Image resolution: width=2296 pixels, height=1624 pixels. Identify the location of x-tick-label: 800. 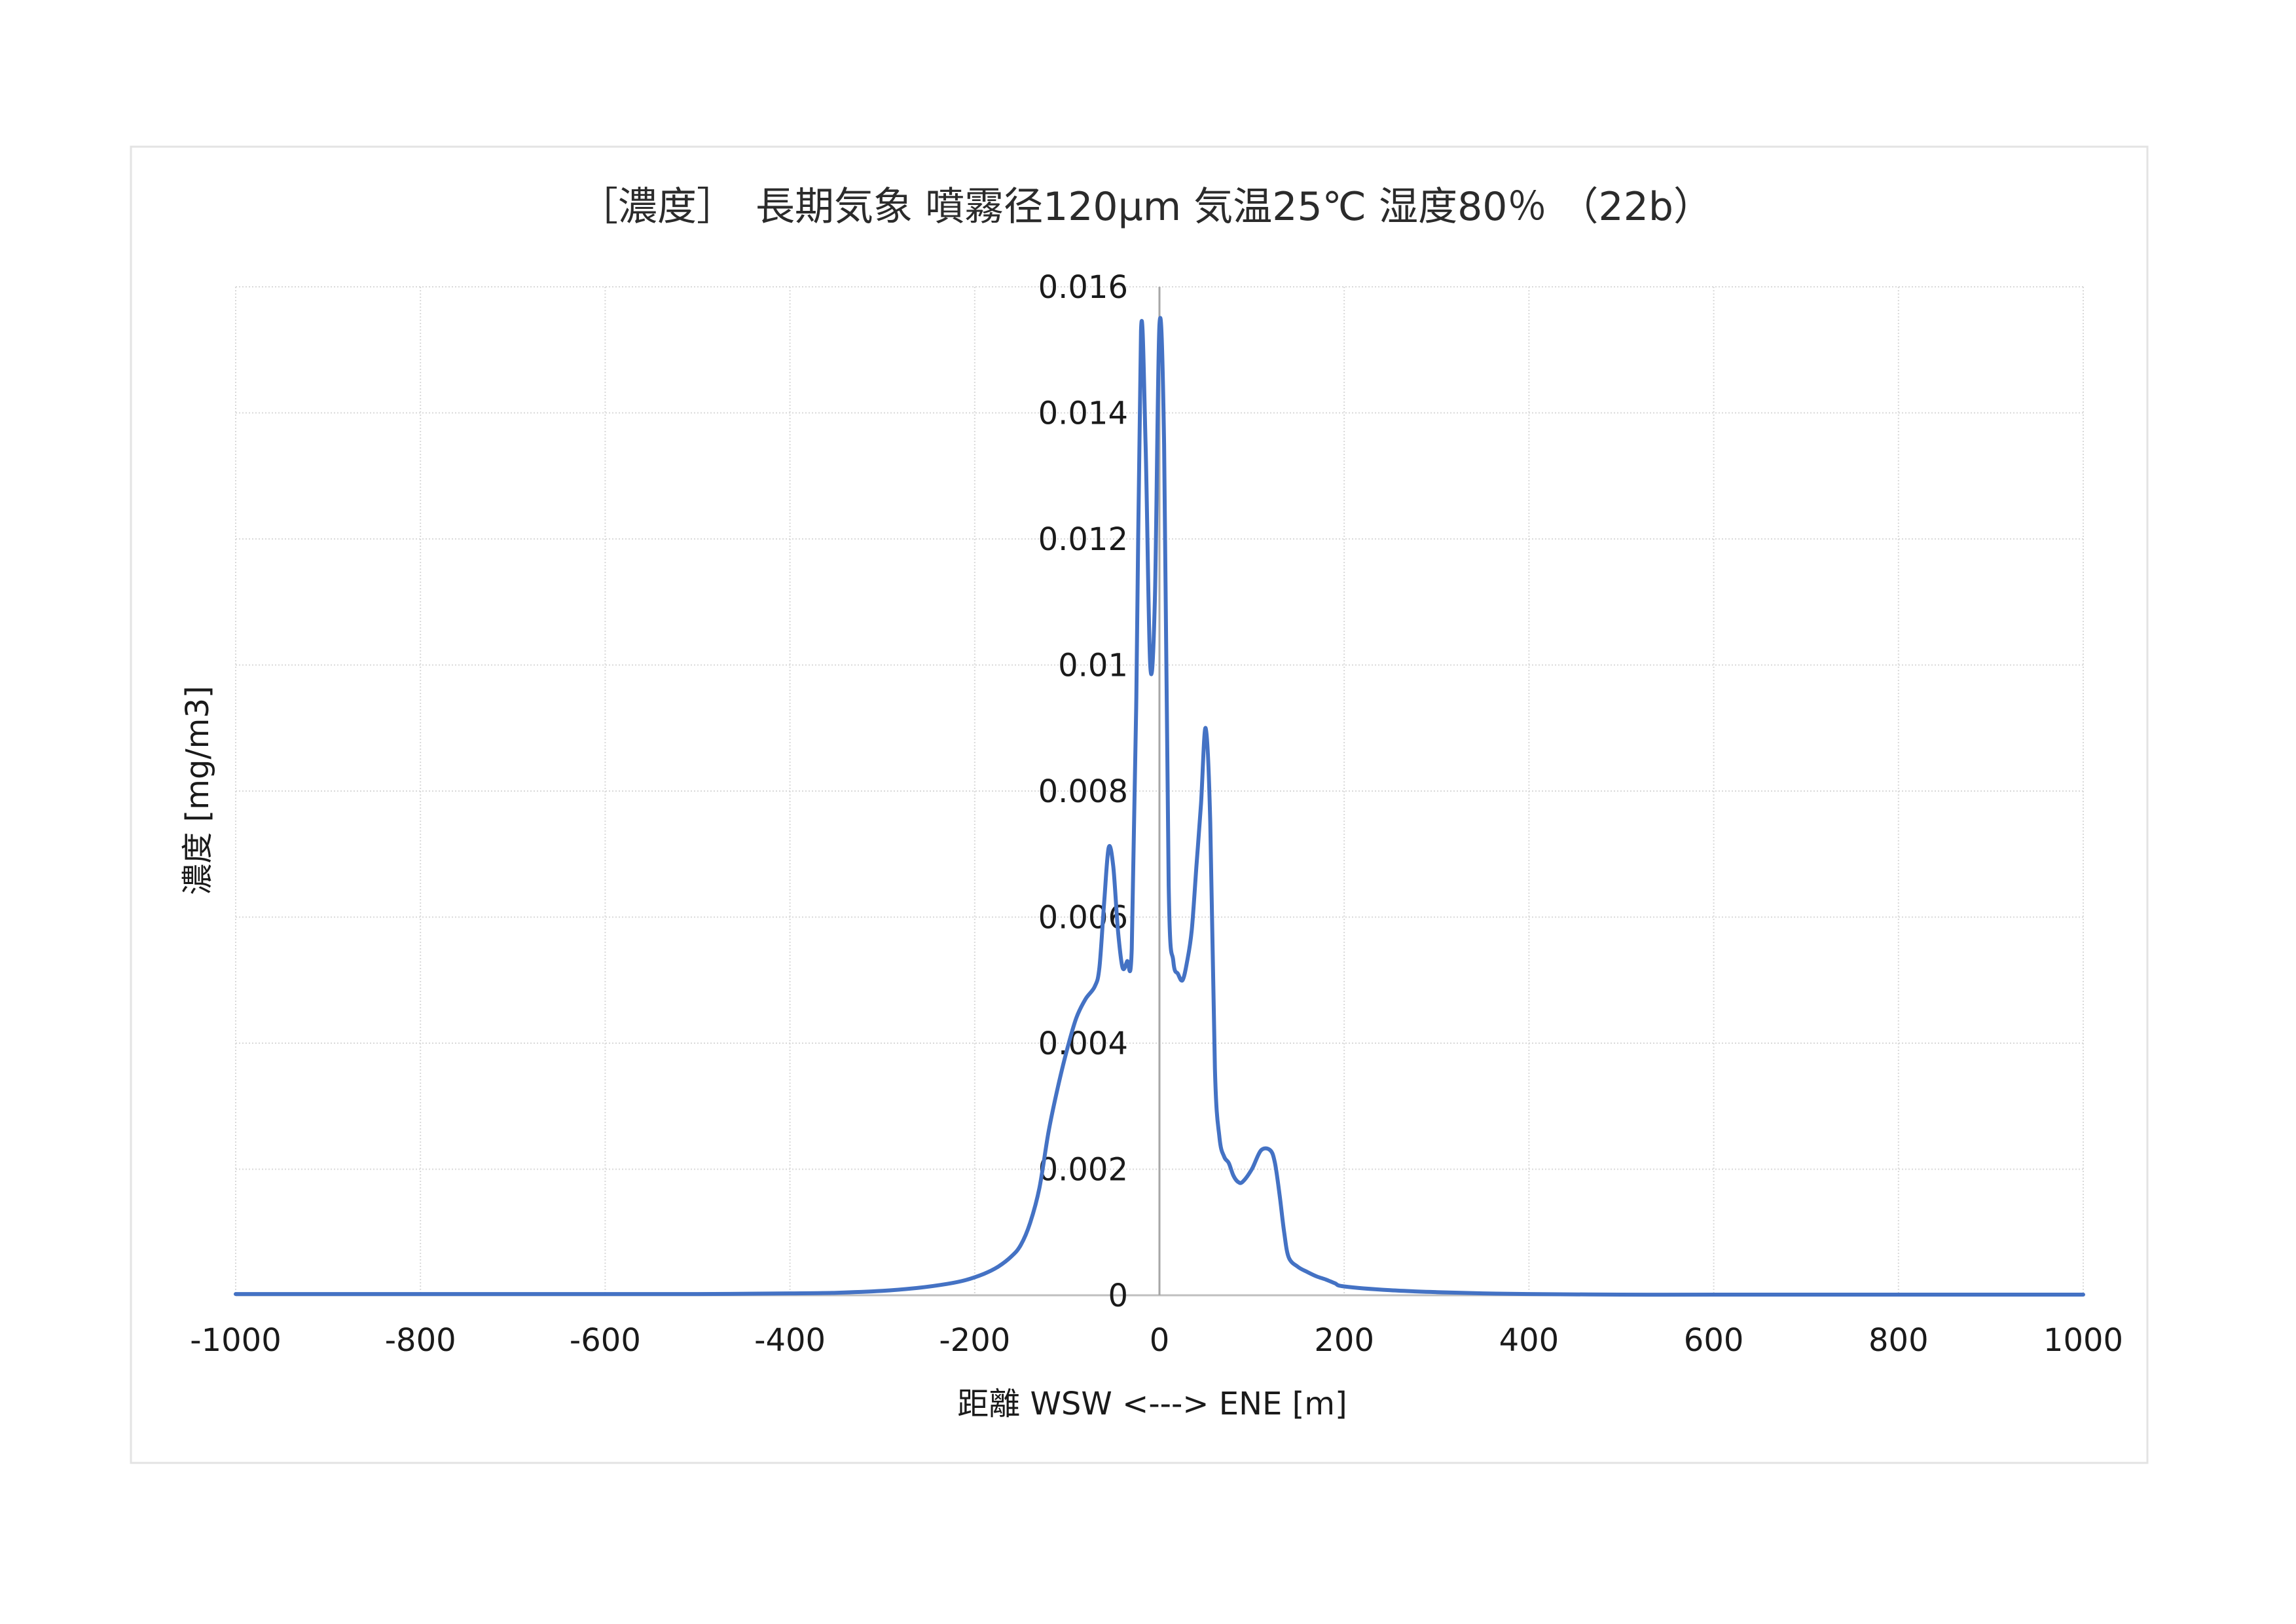
(1898, 1340).